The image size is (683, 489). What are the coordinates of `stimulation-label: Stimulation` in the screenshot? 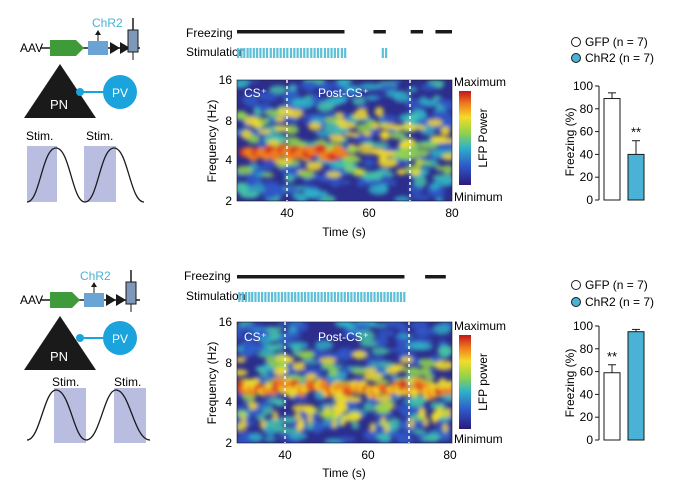 It's located at (215, 296).